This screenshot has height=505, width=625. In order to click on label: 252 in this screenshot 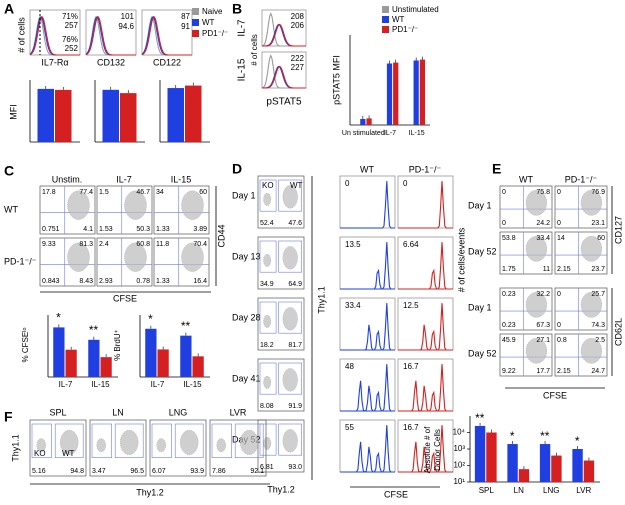, I will do `click(72, 48)`.